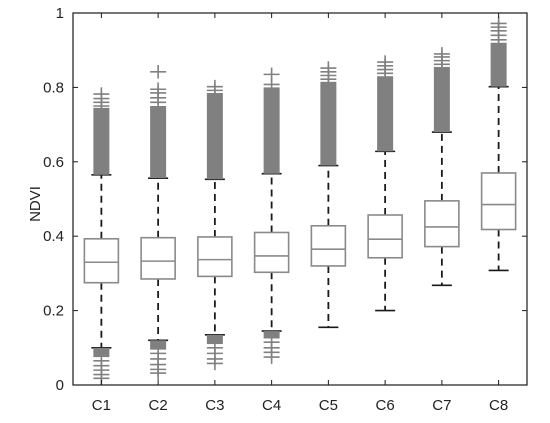 The width and height of the screenshot is (550, 423). I want to click on x-tick-label: C5, so click(328, 405).